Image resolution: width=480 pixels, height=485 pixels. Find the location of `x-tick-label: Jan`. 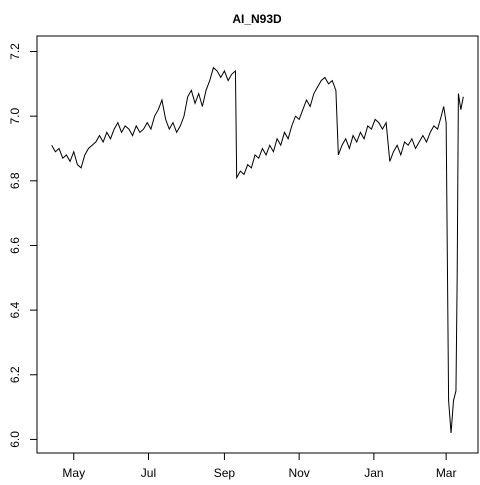

x-tick-label: Jan is located at coordinates (373, 473).